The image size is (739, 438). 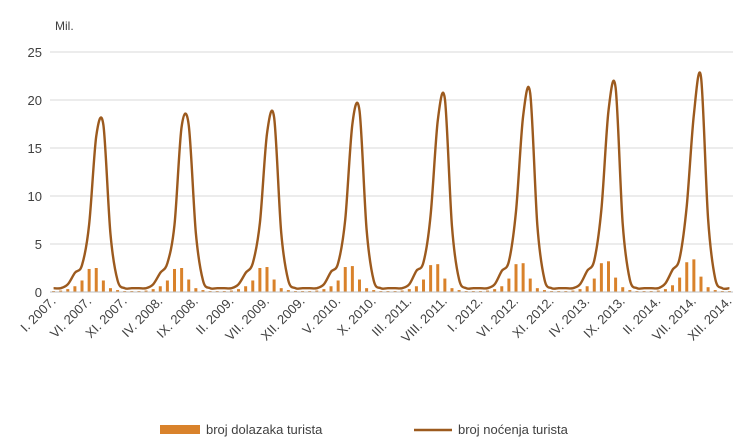 What do you see at coordinates (35, 172) in the screenshot?
I see `y-axis-ticks: 0 5 10 15 20 25` at bounding box center [35, 172].